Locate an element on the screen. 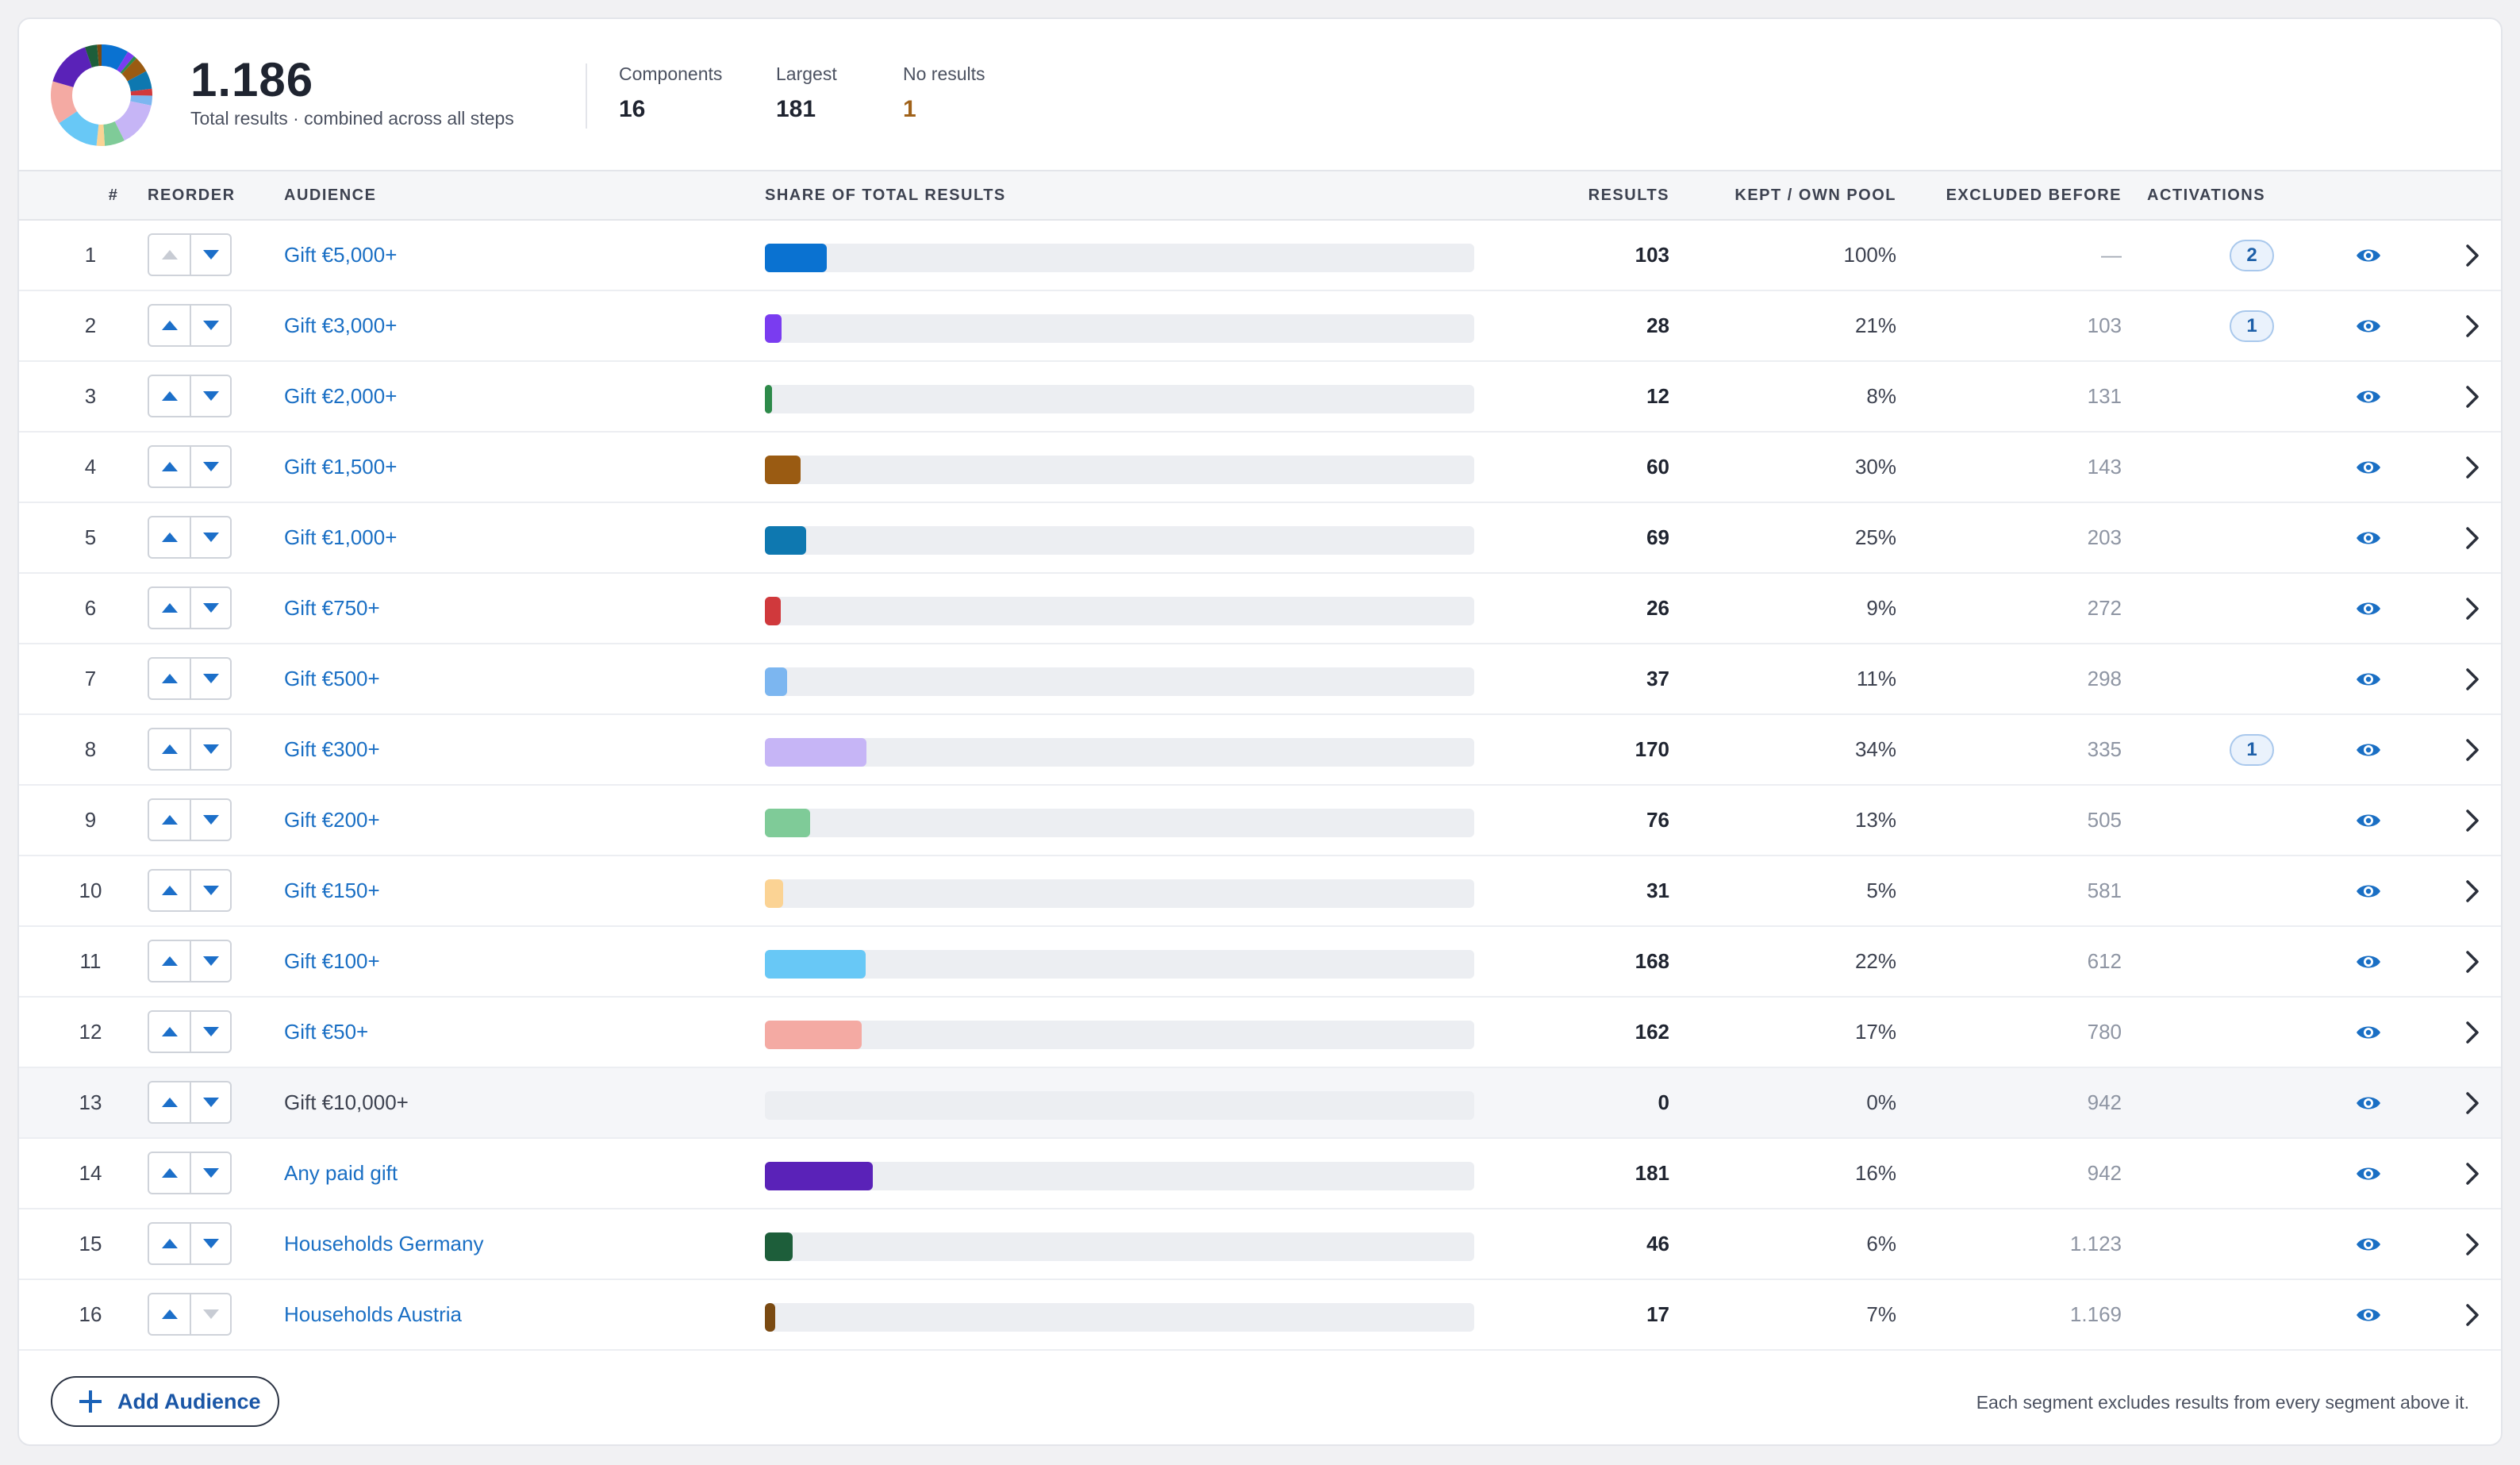 This screenshot has height=1465, width=2520. row-number: 14 is located at coordinates (90, 1173).